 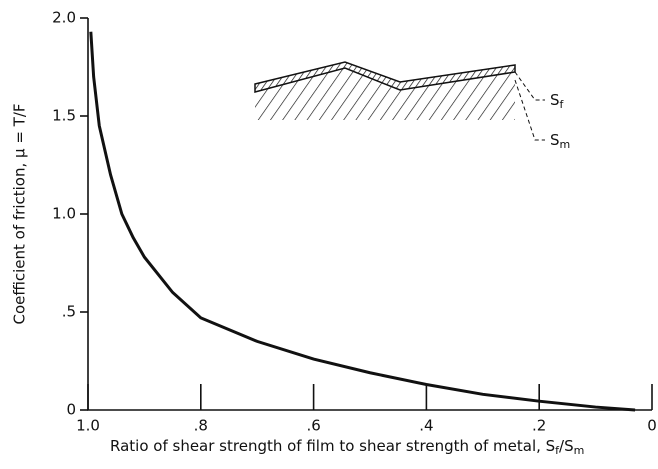 What do you see at coordinates (652, 426) in the screenshot?
I see `x-tick-label: 0` at bounding box center [652, 426].